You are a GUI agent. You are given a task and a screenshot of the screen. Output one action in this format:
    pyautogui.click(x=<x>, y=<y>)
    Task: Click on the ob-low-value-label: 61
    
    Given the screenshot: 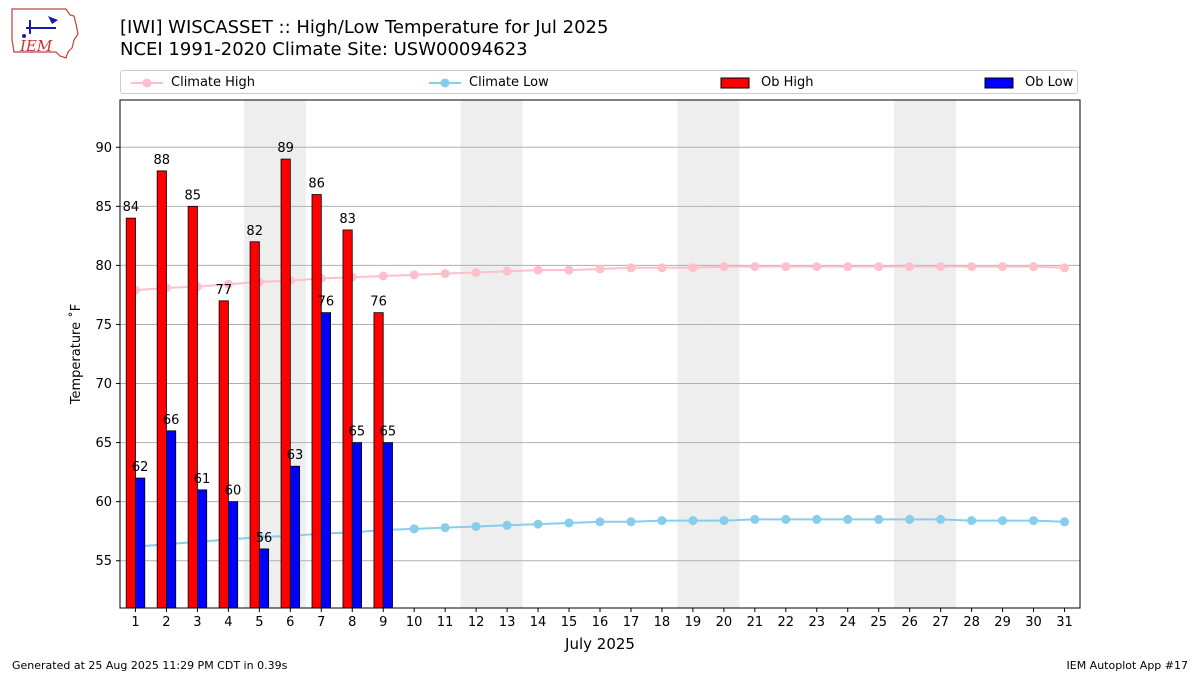 What is the action you would take?
    pyautogui.click(x=202, y=479)
    